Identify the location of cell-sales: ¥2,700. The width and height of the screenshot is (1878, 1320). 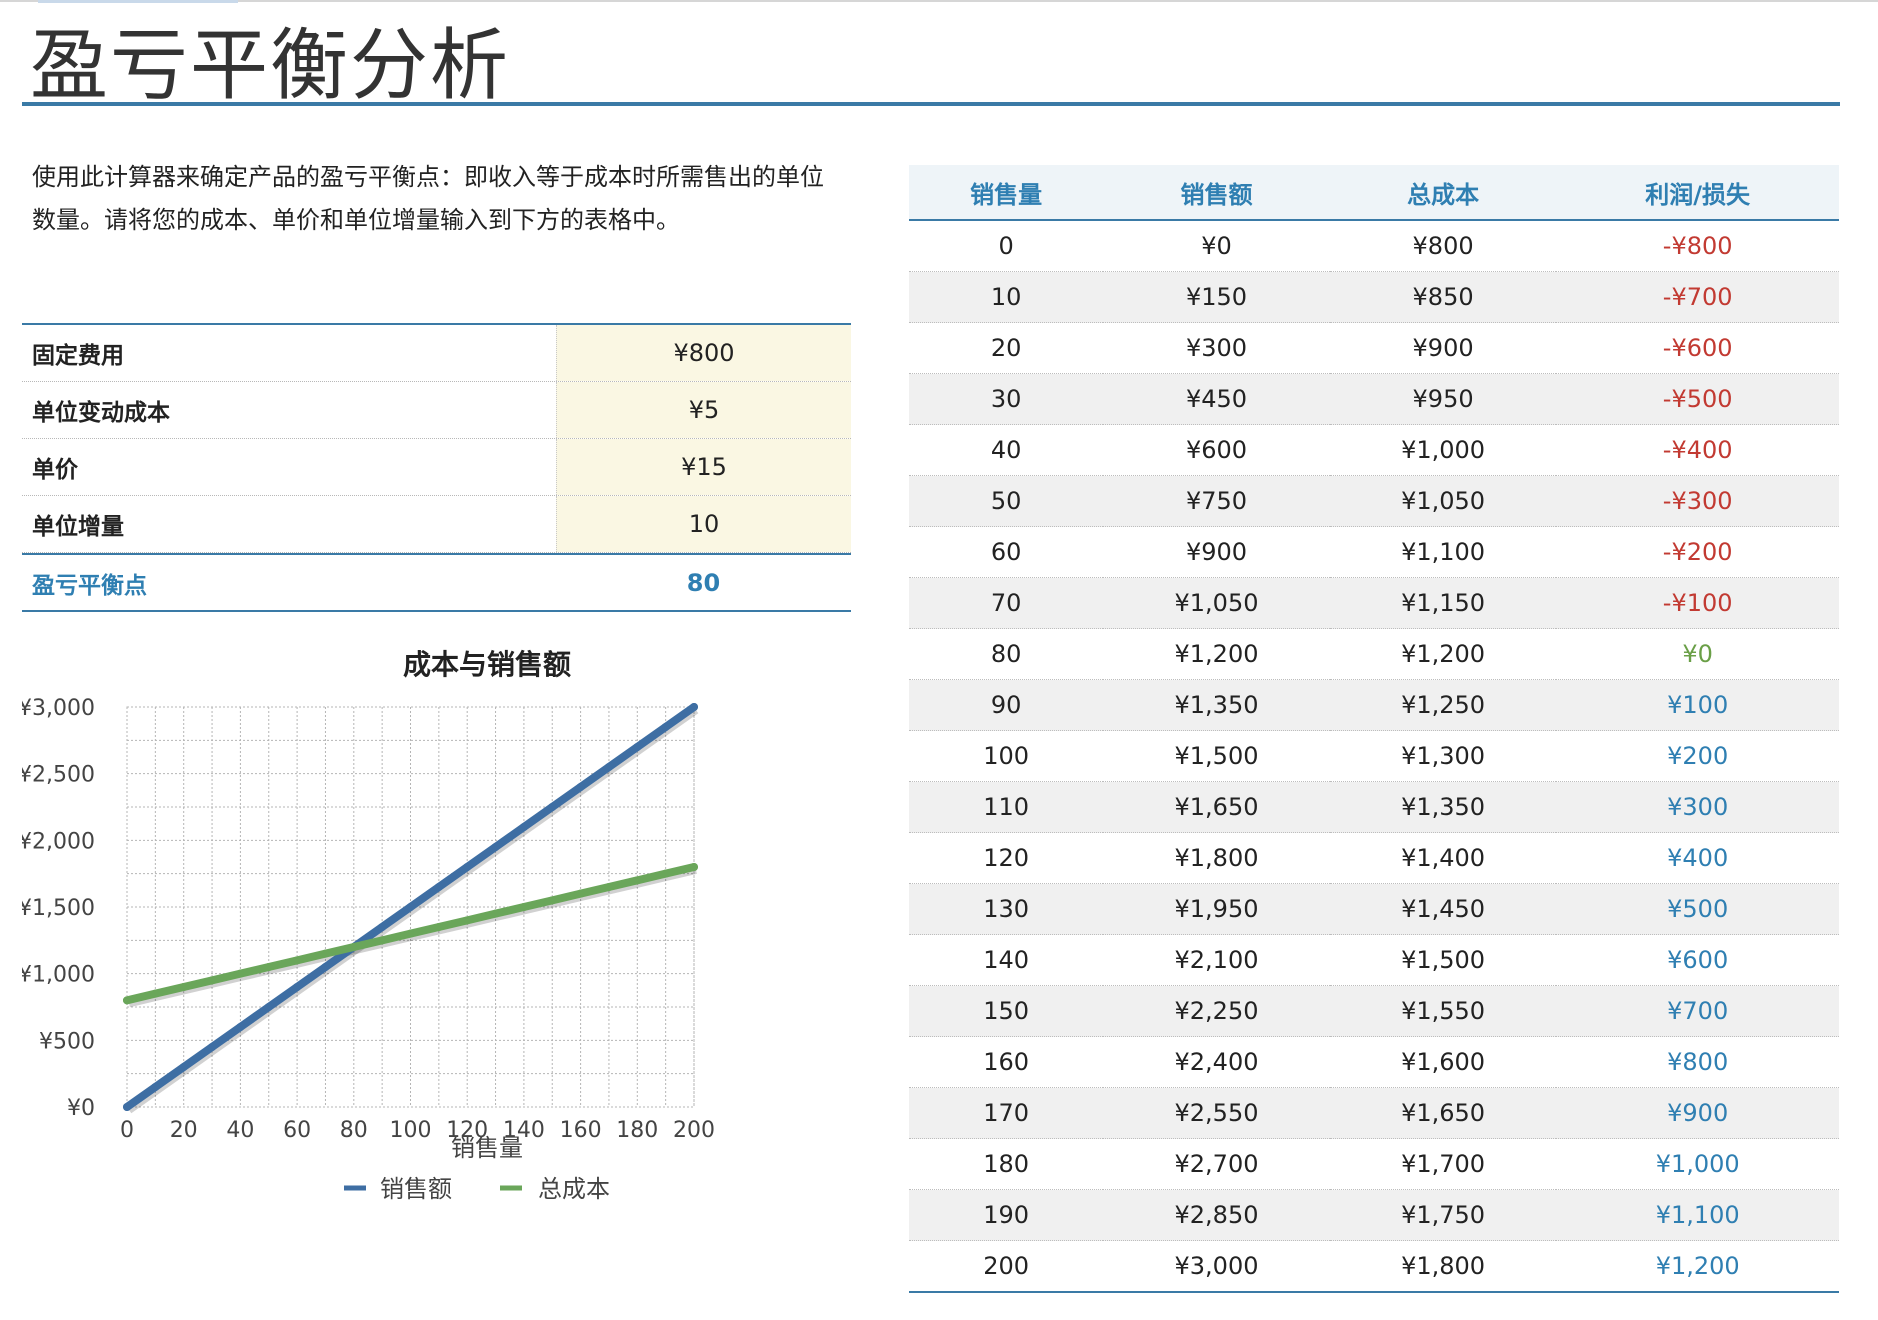
(1216, 1164).